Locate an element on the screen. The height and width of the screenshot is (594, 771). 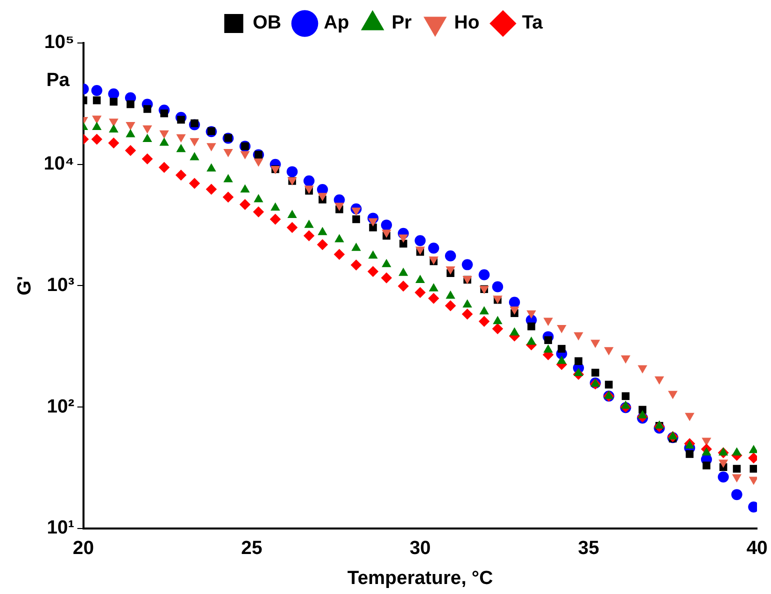
x-tick-label: 40 is located at coordinates (757, 549).